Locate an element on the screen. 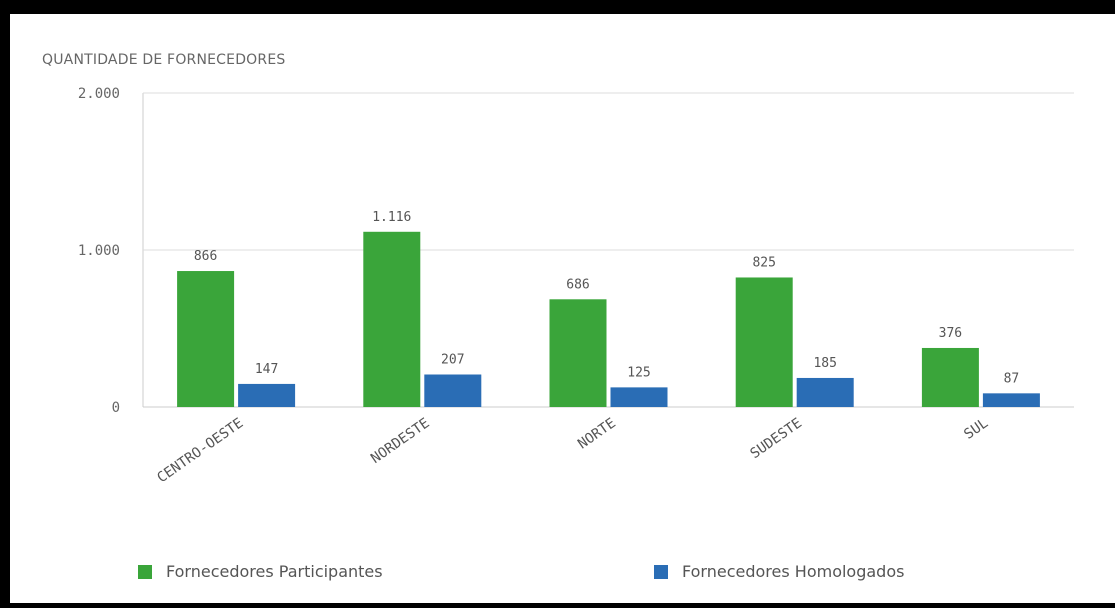  x-tick-label: NORDESTE is located at coordinates (400, 441).